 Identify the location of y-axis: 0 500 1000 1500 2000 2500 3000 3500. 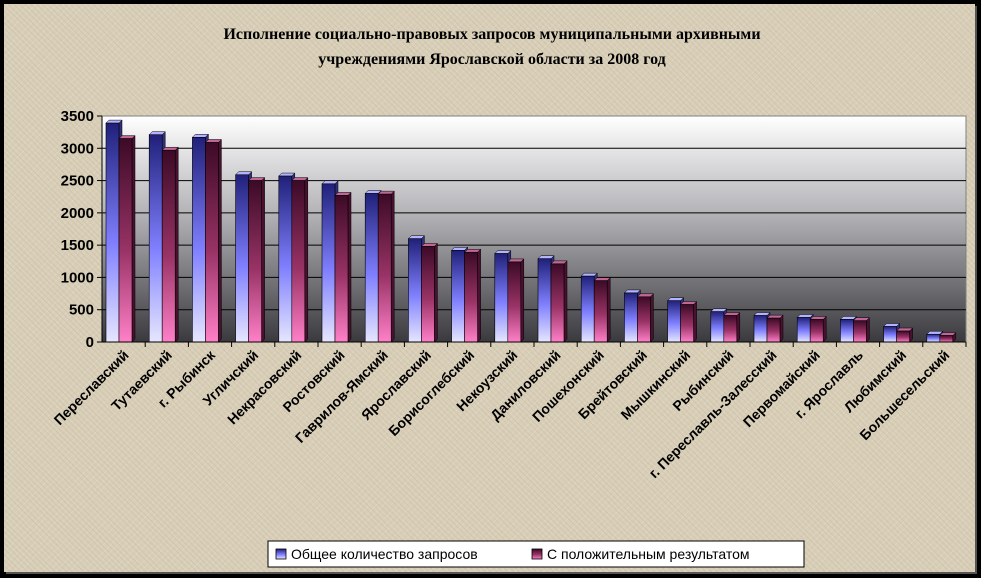
(82, 229).